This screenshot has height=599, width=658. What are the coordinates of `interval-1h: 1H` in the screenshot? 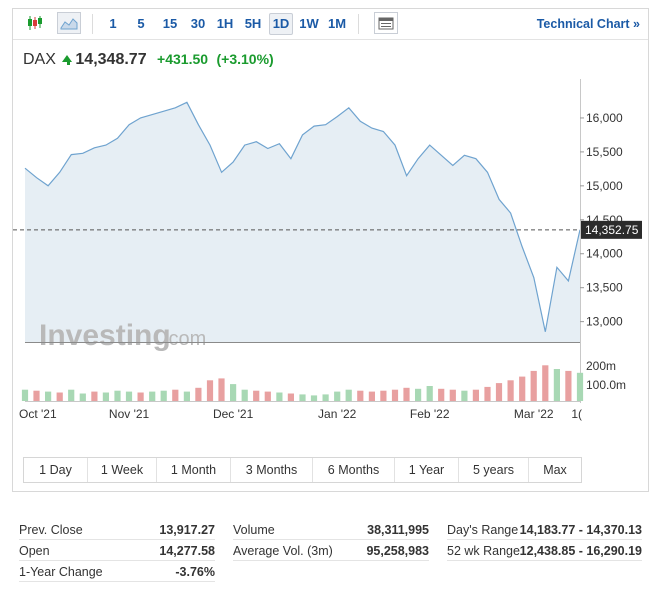 It's located at (225, 23).